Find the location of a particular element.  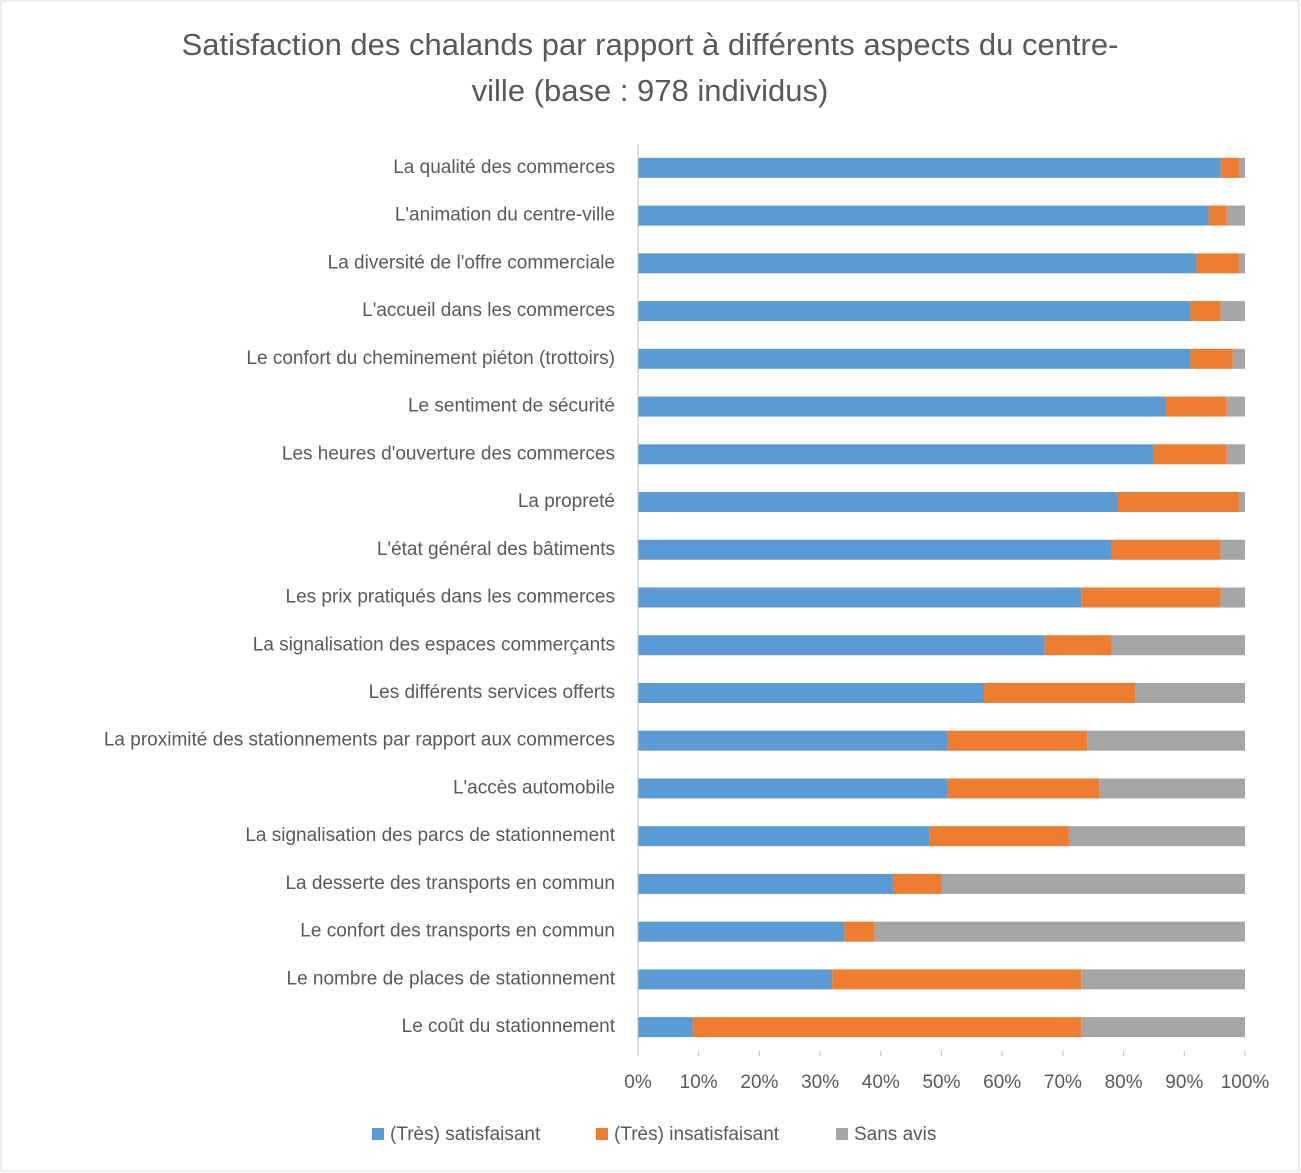

legend-label: (Très) satisfaisant is located at coordinates (465, 1134).